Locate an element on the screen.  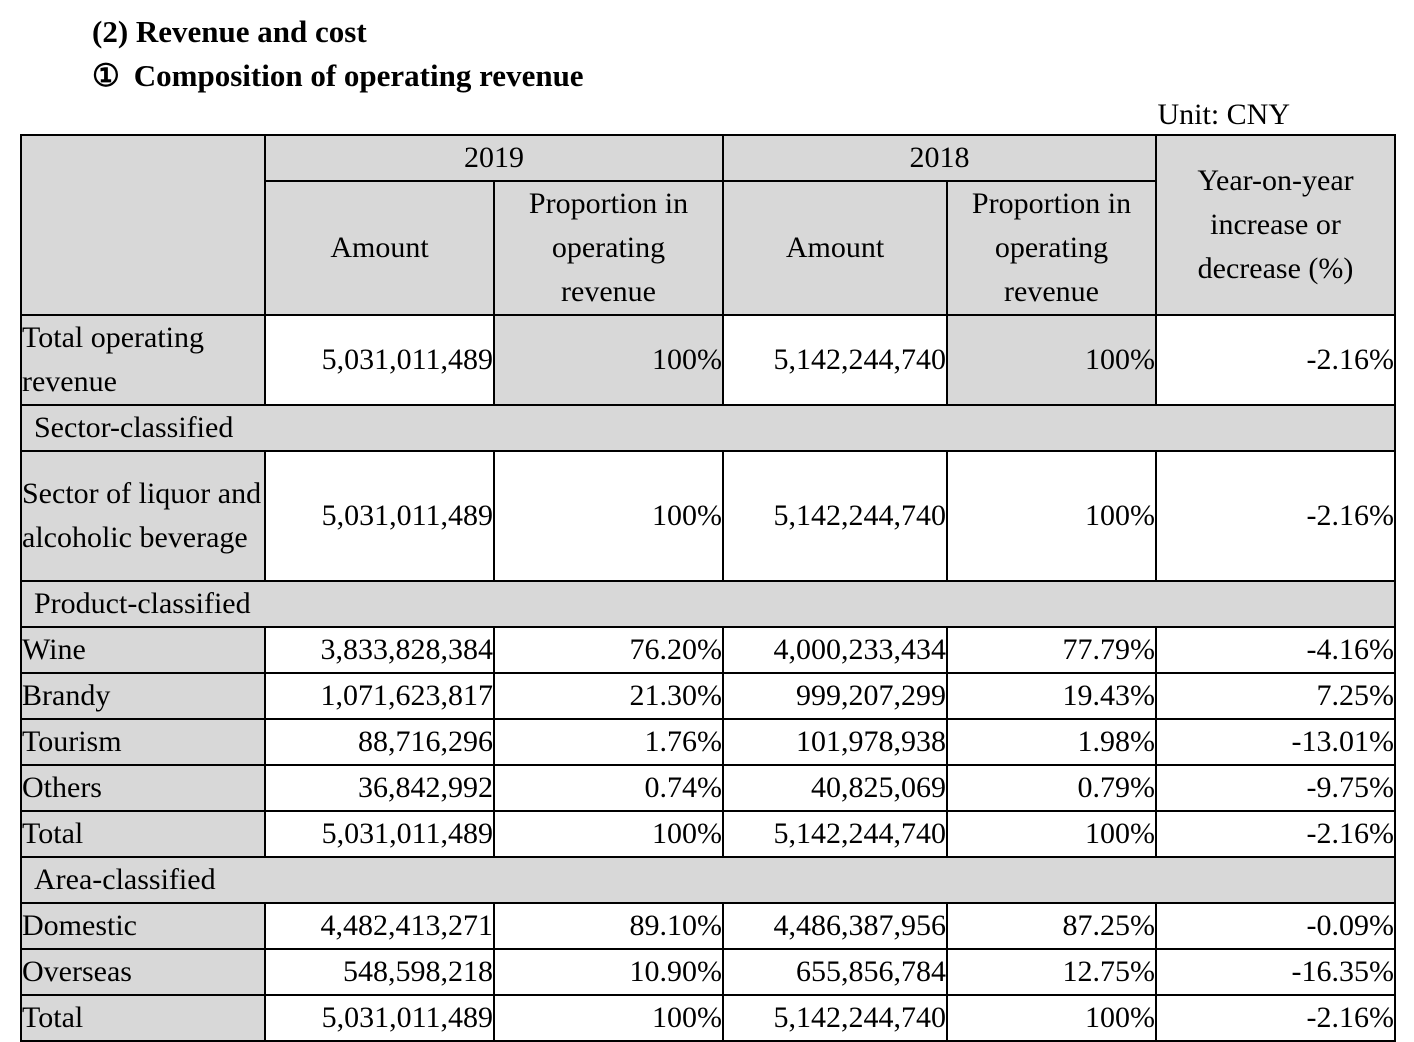
row-label: Wine is located at coordinates (143, 650).